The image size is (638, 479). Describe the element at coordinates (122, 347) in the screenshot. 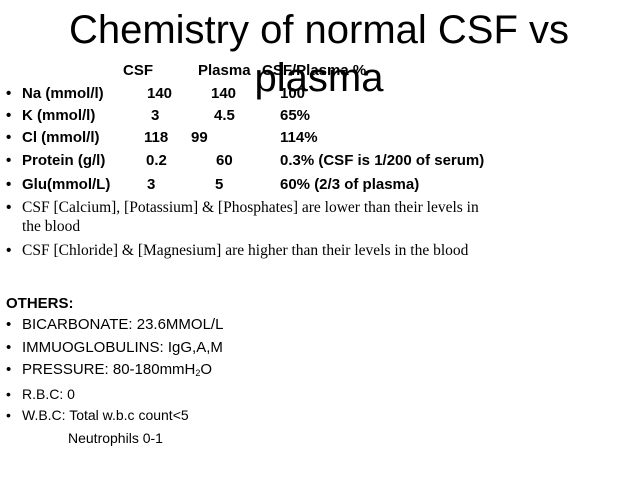

I see `item-text: IMMUOGLOBULINS: IgG,A,M` at that location.